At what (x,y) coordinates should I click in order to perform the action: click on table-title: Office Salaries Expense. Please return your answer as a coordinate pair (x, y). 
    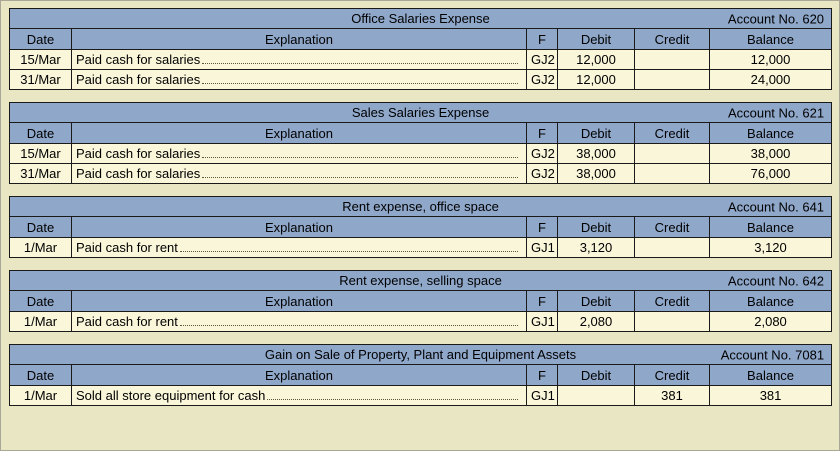
    Looking at the image, I should click on (420, 18).